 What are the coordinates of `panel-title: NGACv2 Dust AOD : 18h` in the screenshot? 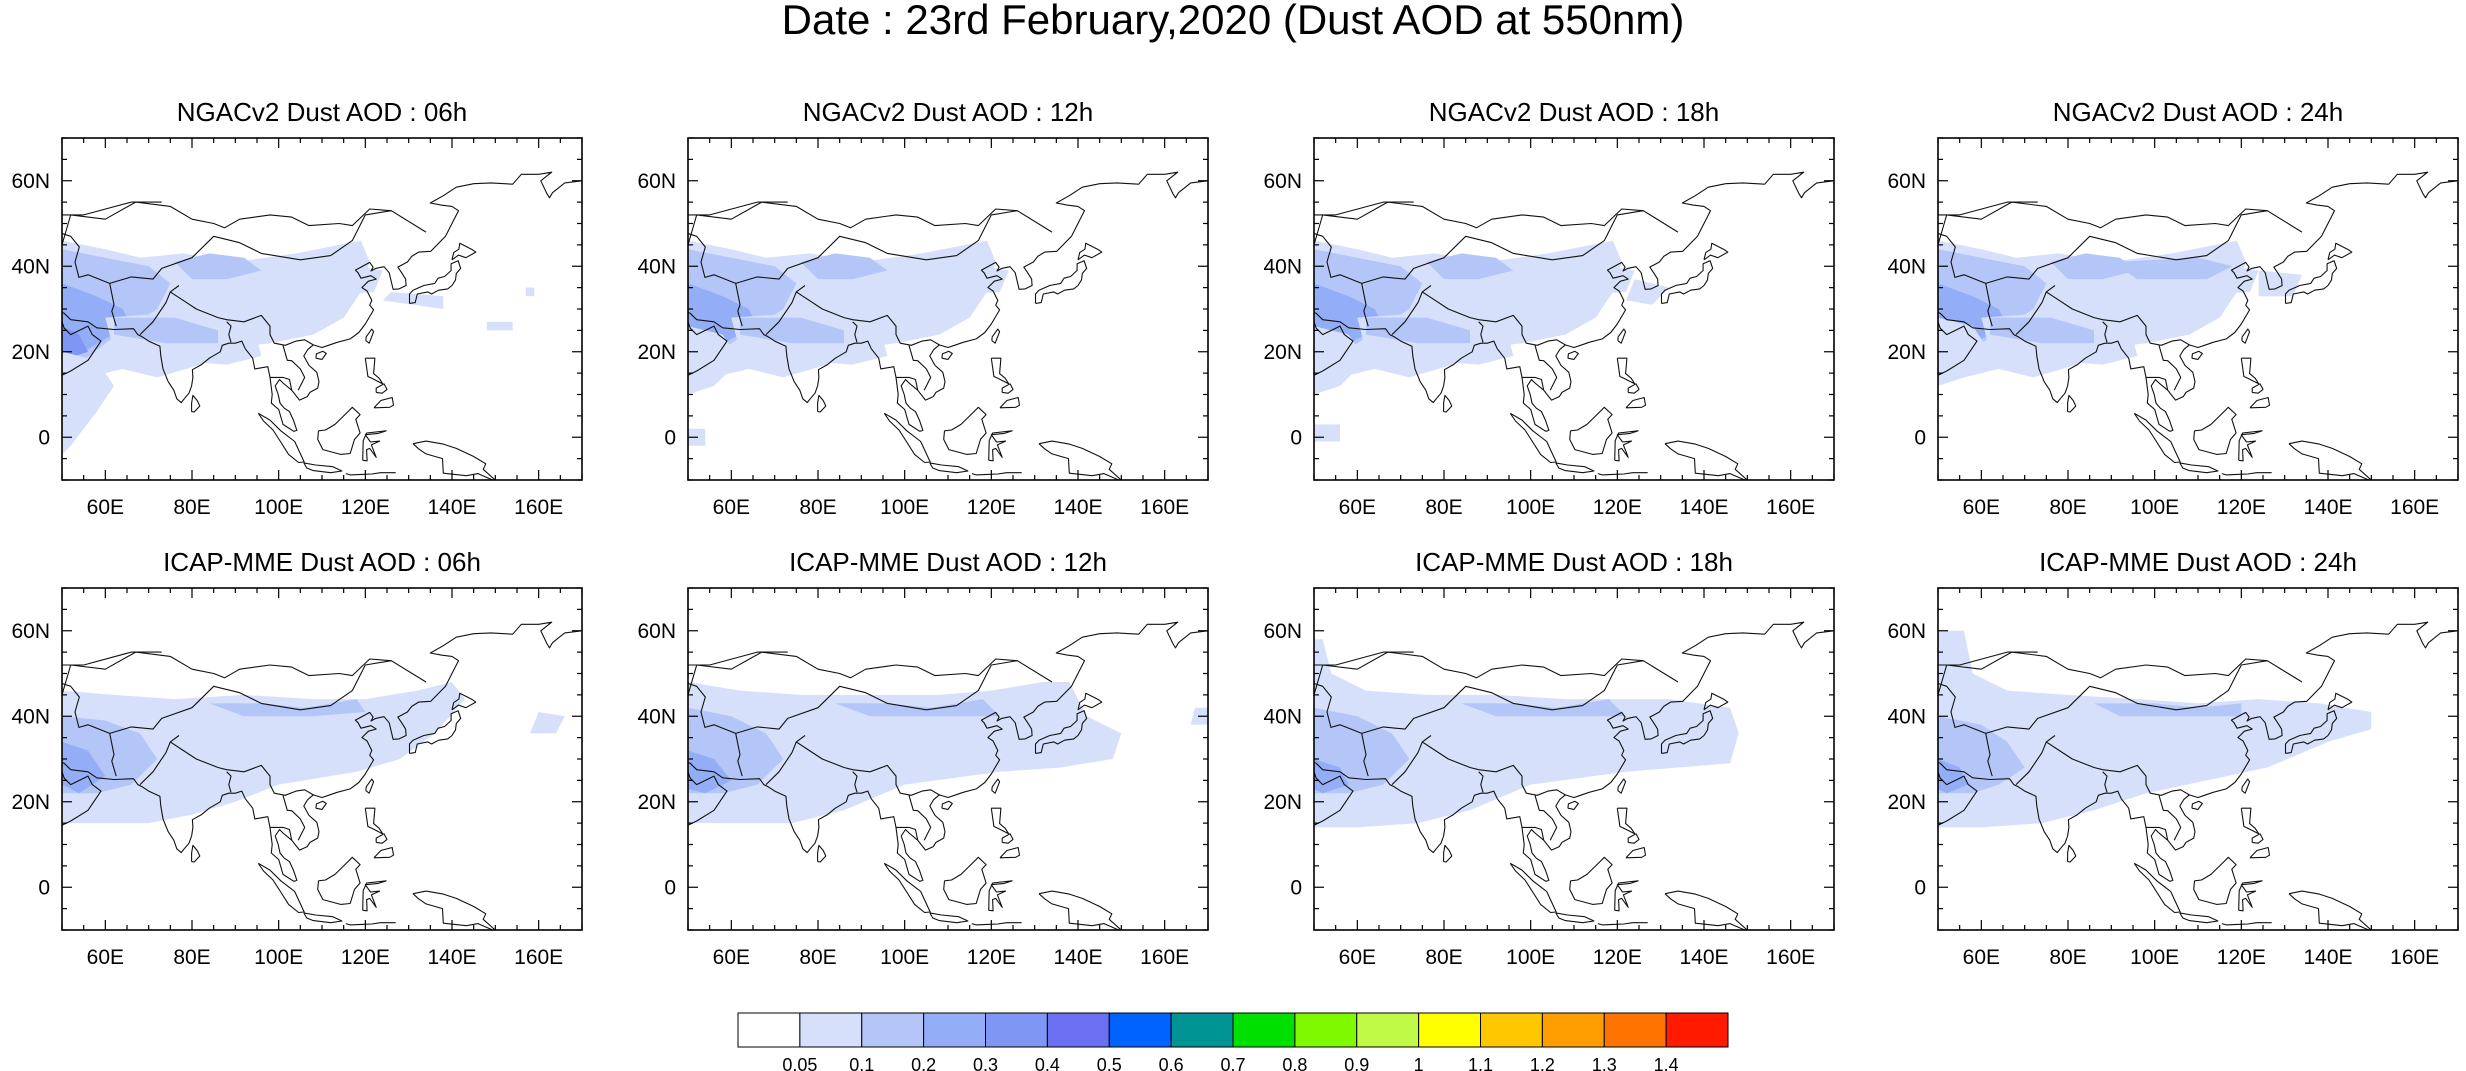 It's located at (1574, 112).